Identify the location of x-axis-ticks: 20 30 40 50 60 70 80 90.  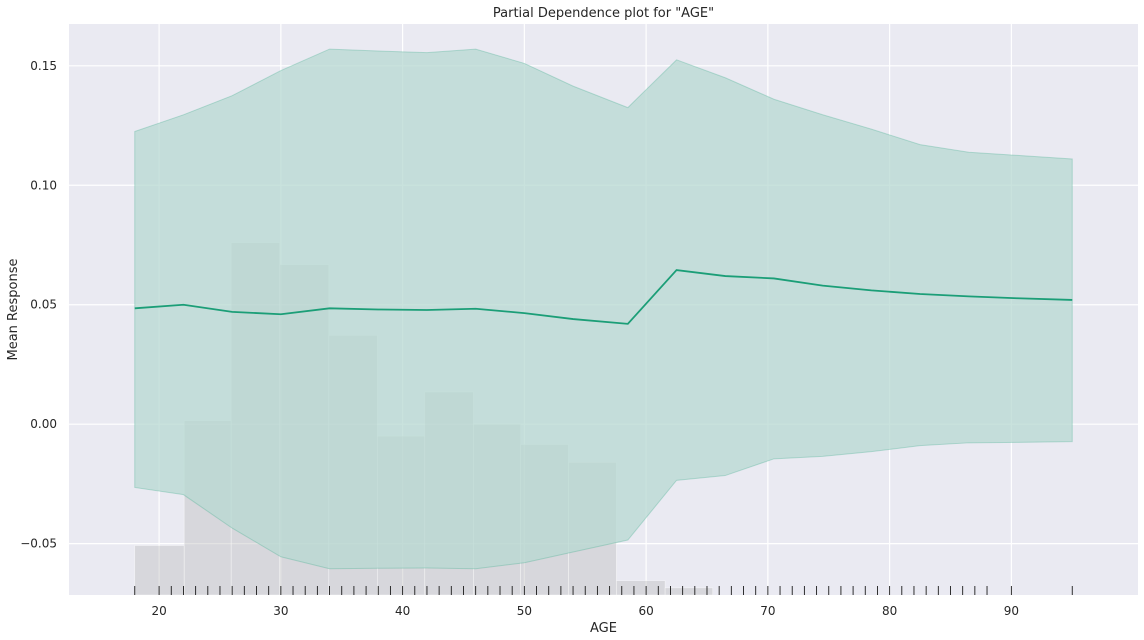
(585, 611).